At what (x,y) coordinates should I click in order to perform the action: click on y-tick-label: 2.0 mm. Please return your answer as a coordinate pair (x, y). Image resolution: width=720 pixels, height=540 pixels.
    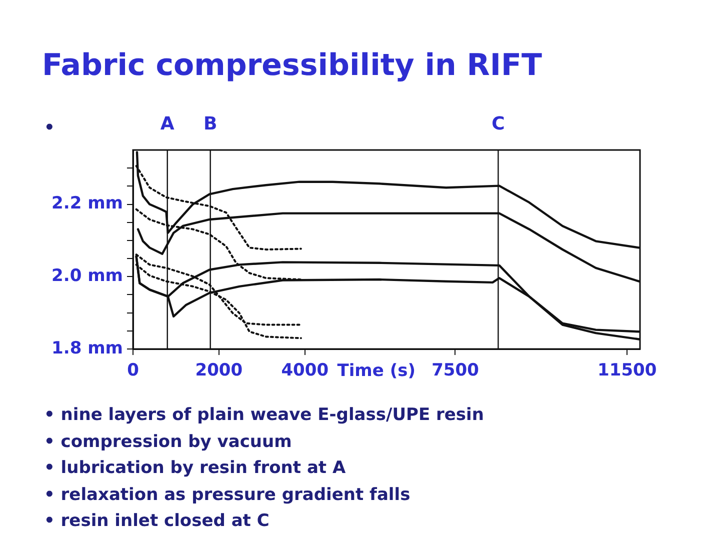
    Looking at the image, I should click on (87, 276).